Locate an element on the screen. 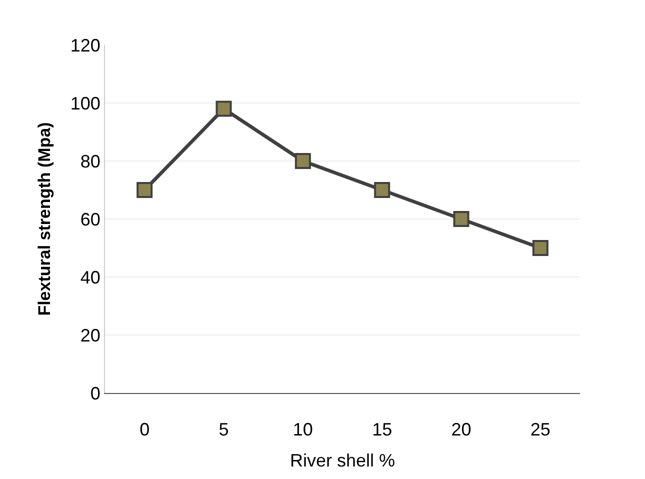 The image size is (645, 479). y-tick-label: 40 is located at coordinates (90, 277).